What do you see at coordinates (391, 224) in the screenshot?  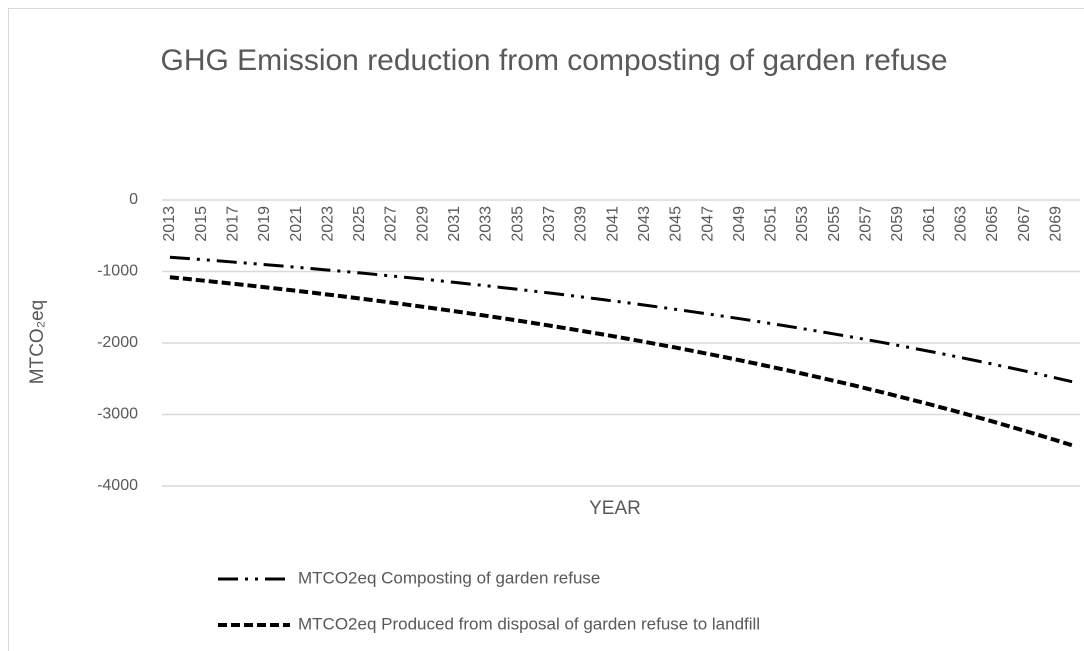 I see `x-tick-label: 2027` at bounding box center [391, 224].